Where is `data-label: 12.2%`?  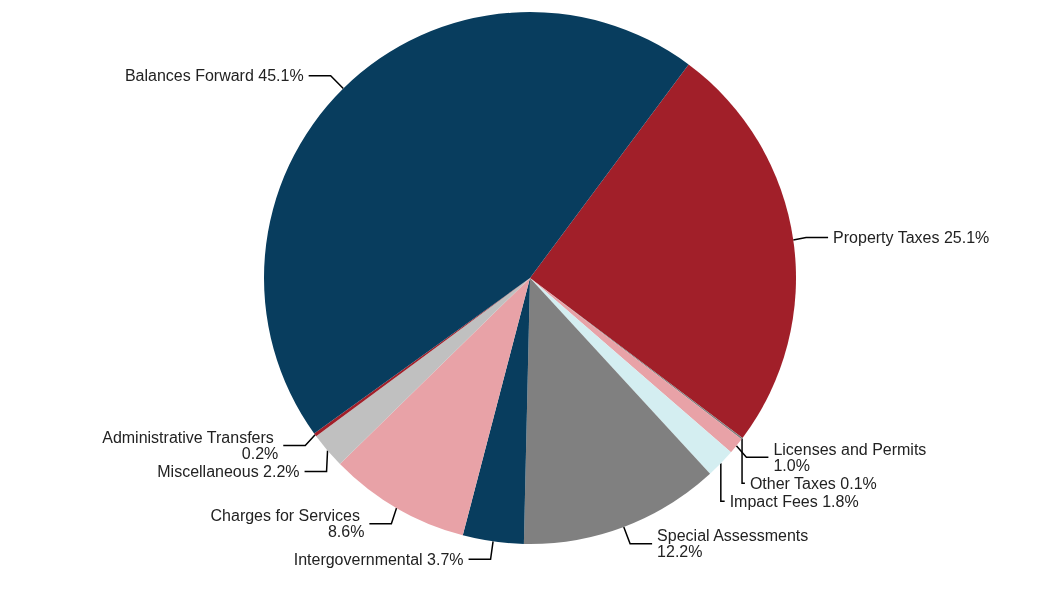 data-label: 12.2% is located at coordinates (680, 552).